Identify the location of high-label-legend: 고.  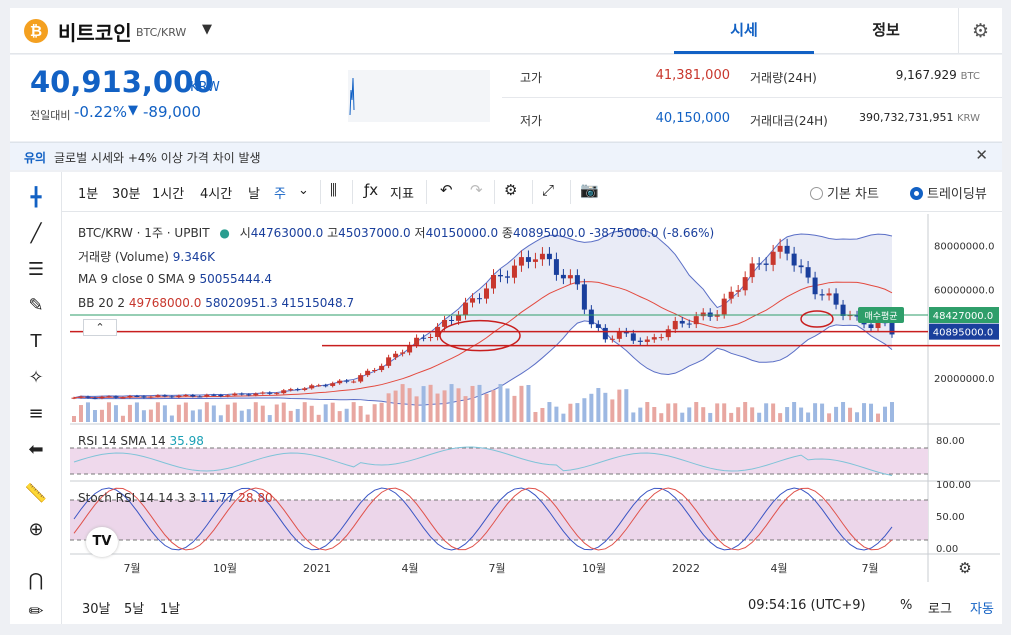
(333, 233).